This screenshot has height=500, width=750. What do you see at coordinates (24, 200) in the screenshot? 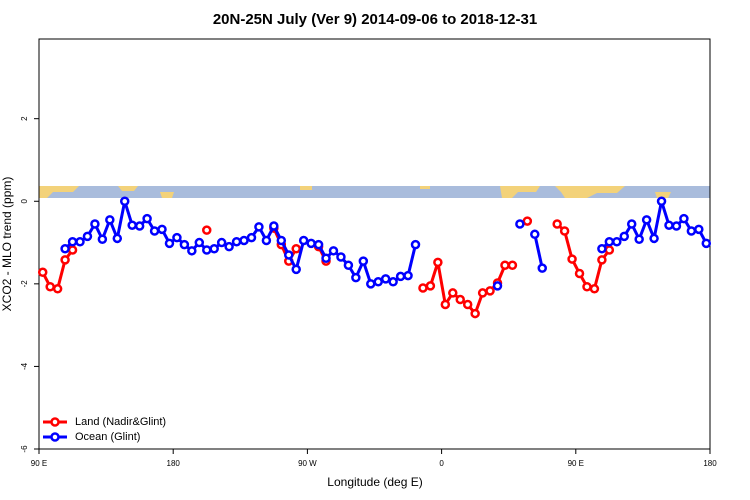
I see `y-tick-label: 0` at bounding box center [24, 200].